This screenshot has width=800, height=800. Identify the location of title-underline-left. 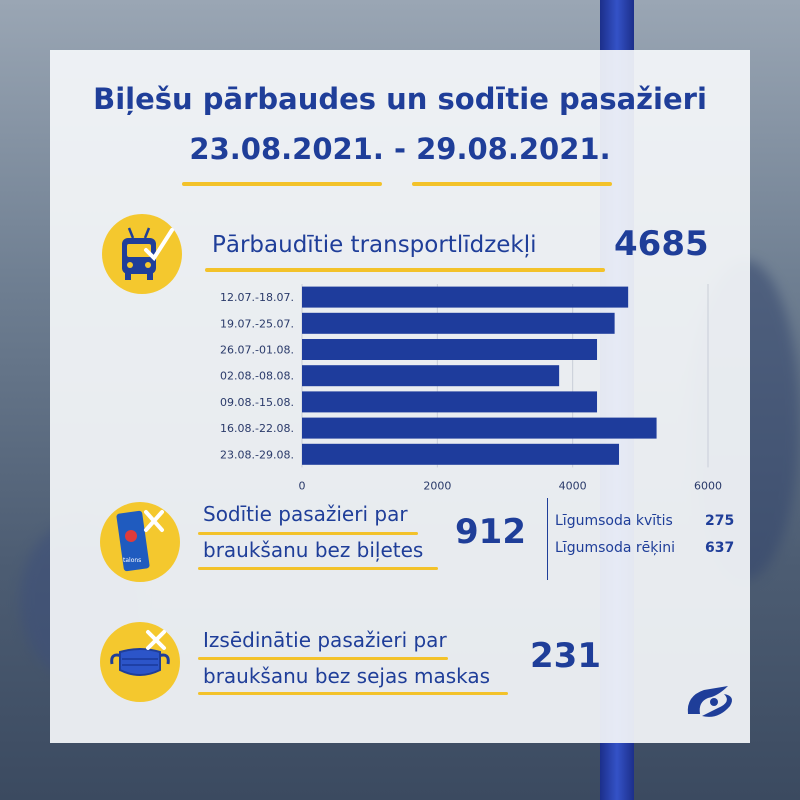
(282, 184).